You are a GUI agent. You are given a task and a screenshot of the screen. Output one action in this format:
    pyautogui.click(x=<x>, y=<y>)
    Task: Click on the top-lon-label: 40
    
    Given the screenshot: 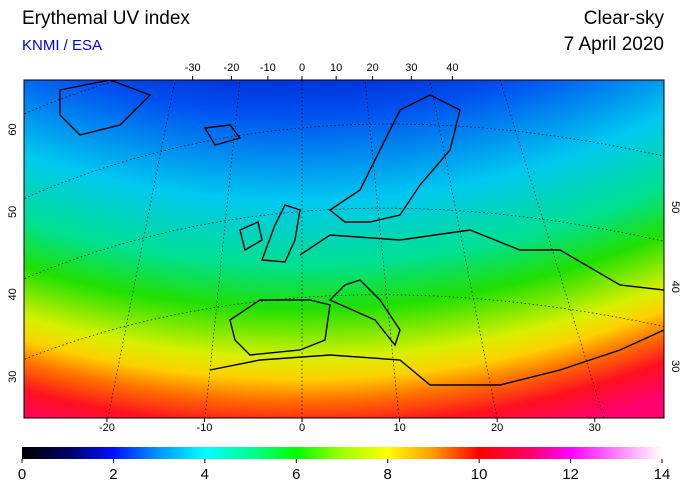 What is the action you would take?
    pyautogui.click(x=452, y=68)
    